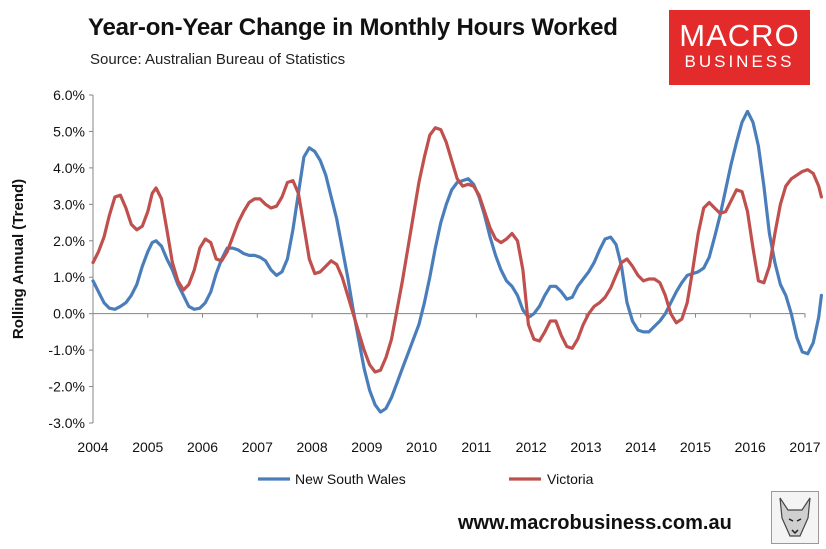  Describe the element at coordinates (66, 387) in the screenshot. I see `y-tick-label: -2.0%` at that location.